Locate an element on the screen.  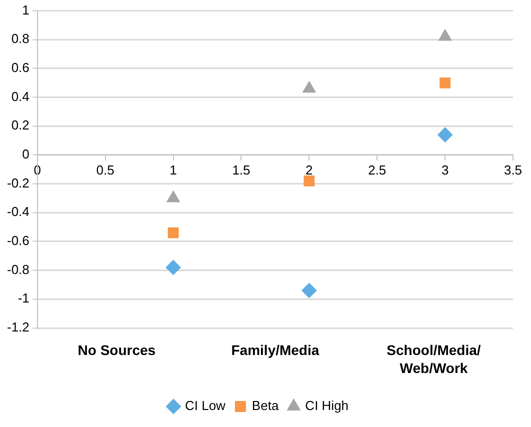
y-tick-label: 0.2 is located at coordinates (20, 125).